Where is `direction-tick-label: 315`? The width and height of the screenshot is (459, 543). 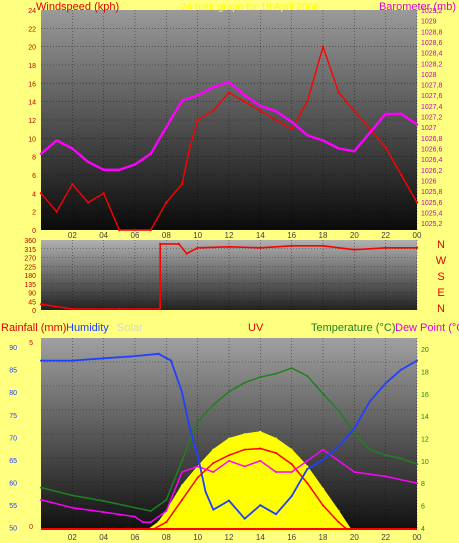 direction-tick-label: 315 is located at coordinates (30, 250).